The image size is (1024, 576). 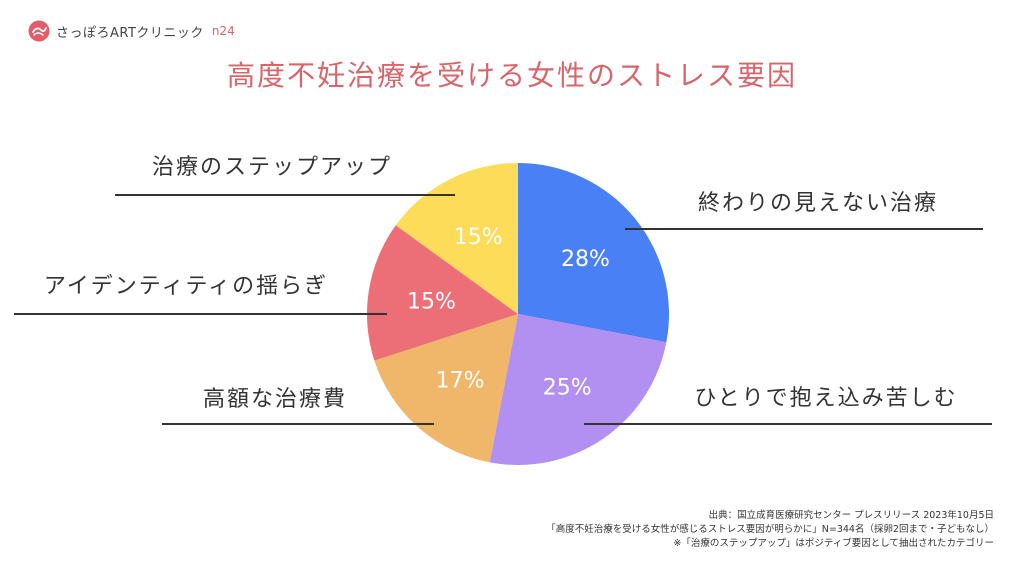 What do you see at coordinates (272, 167) in the screenshot?
I see `category-label: 治療のステップアップ` at bounding box center [272, 167].